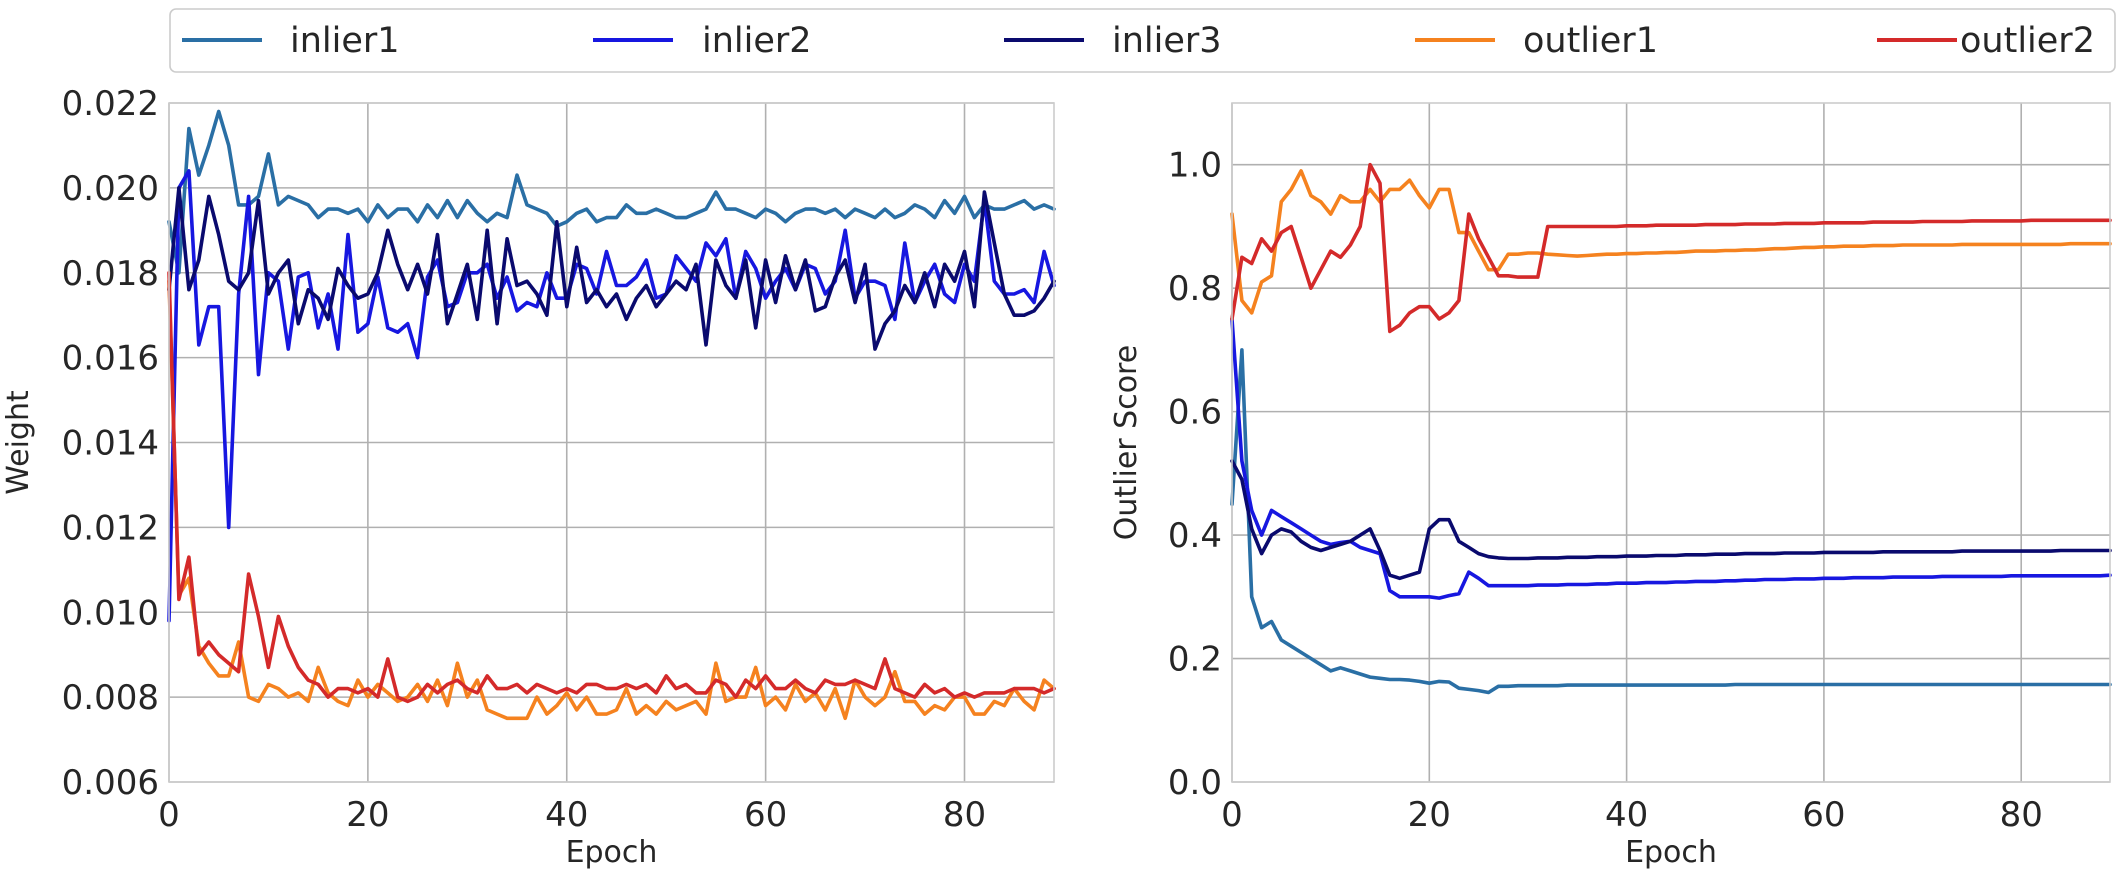 This screenshot has height=879, width=2126. What do you see at coordinates (1671, 852) in the screenshot?
I see `outlier-score-chart-xlabel: Epoch` at bounding box center [1671, 852].